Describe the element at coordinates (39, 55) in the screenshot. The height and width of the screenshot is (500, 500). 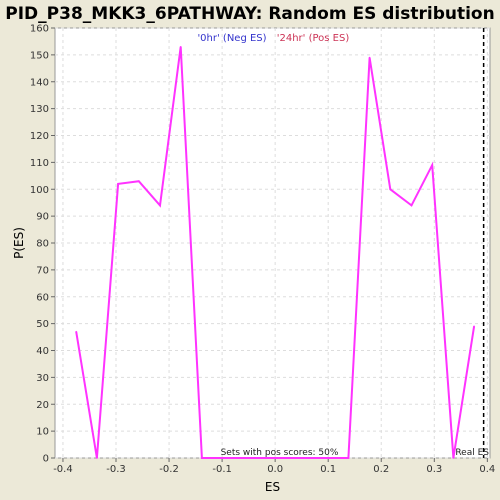
I see `y-tick-label: 150` at that location.